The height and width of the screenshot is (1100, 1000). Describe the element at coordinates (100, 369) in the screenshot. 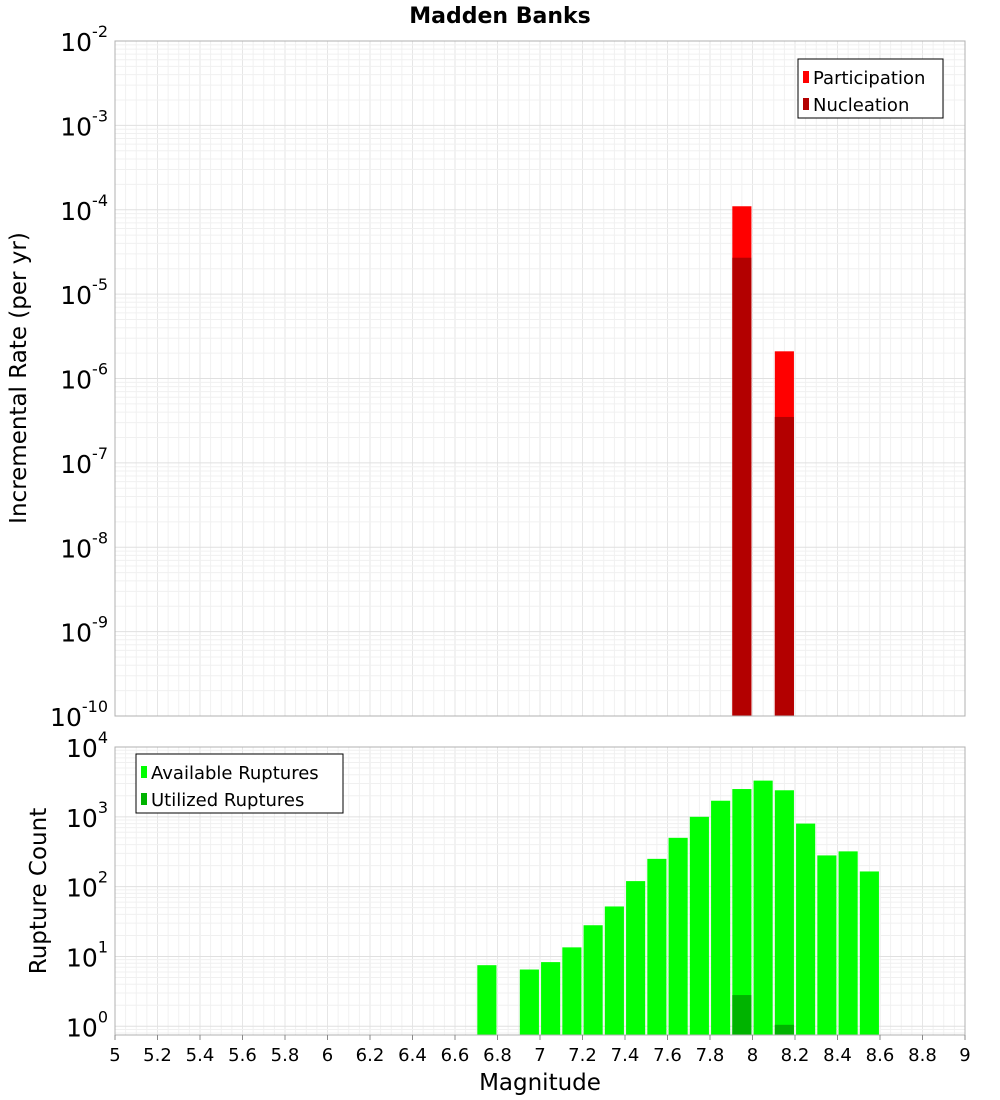

I see `tick-exponent: -6` at that location.